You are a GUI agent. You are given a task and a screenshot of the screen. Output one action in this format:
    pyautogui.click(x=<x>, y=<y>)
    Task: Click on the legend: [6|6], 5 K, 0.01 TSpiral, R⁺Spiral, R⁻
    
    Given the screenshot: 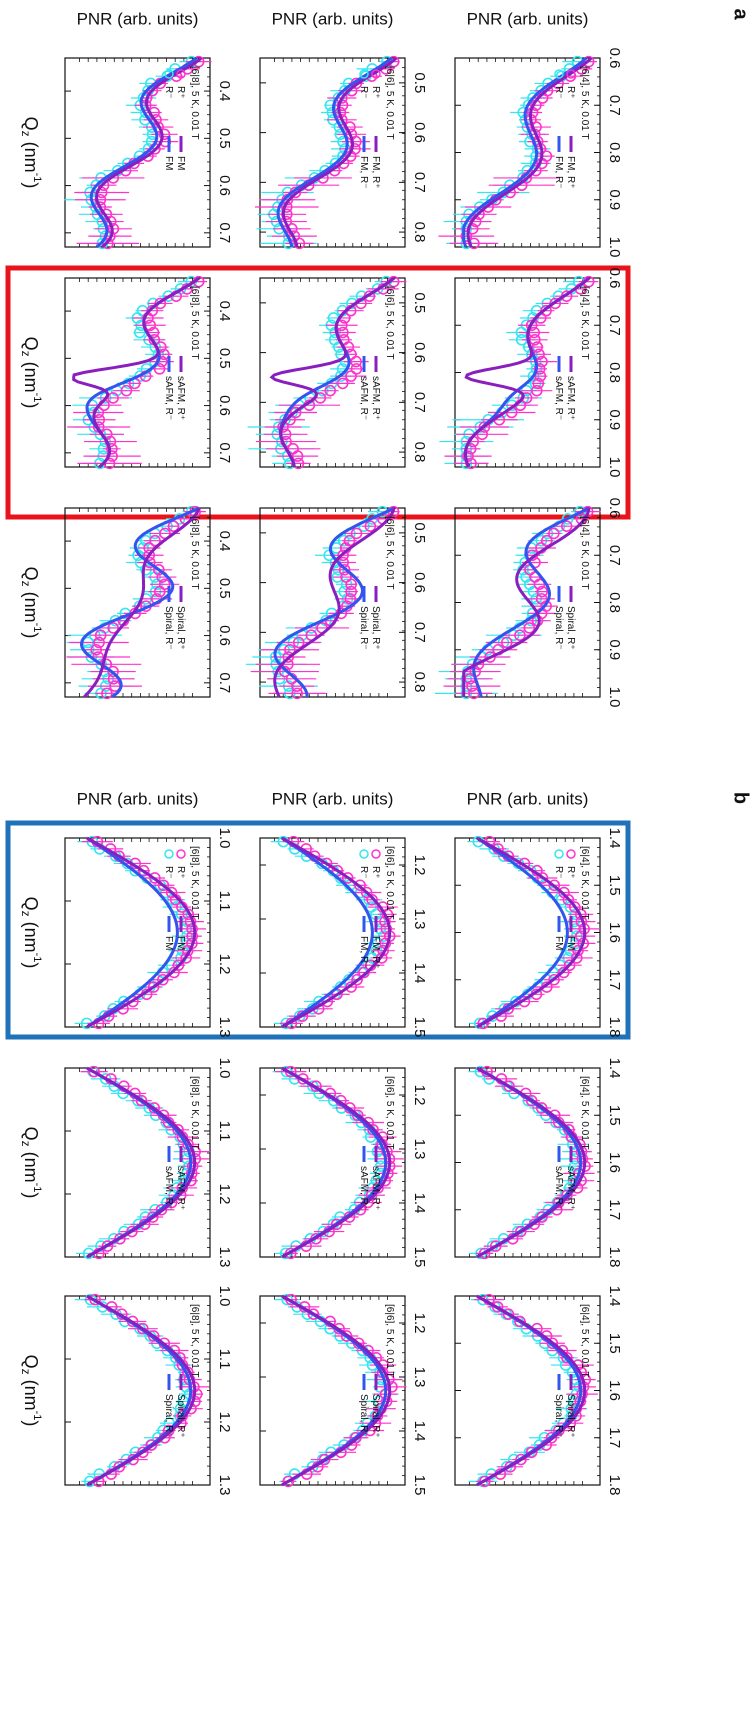 What is the action you would take?
    pyautogui.click(x=376, y=1371)
    